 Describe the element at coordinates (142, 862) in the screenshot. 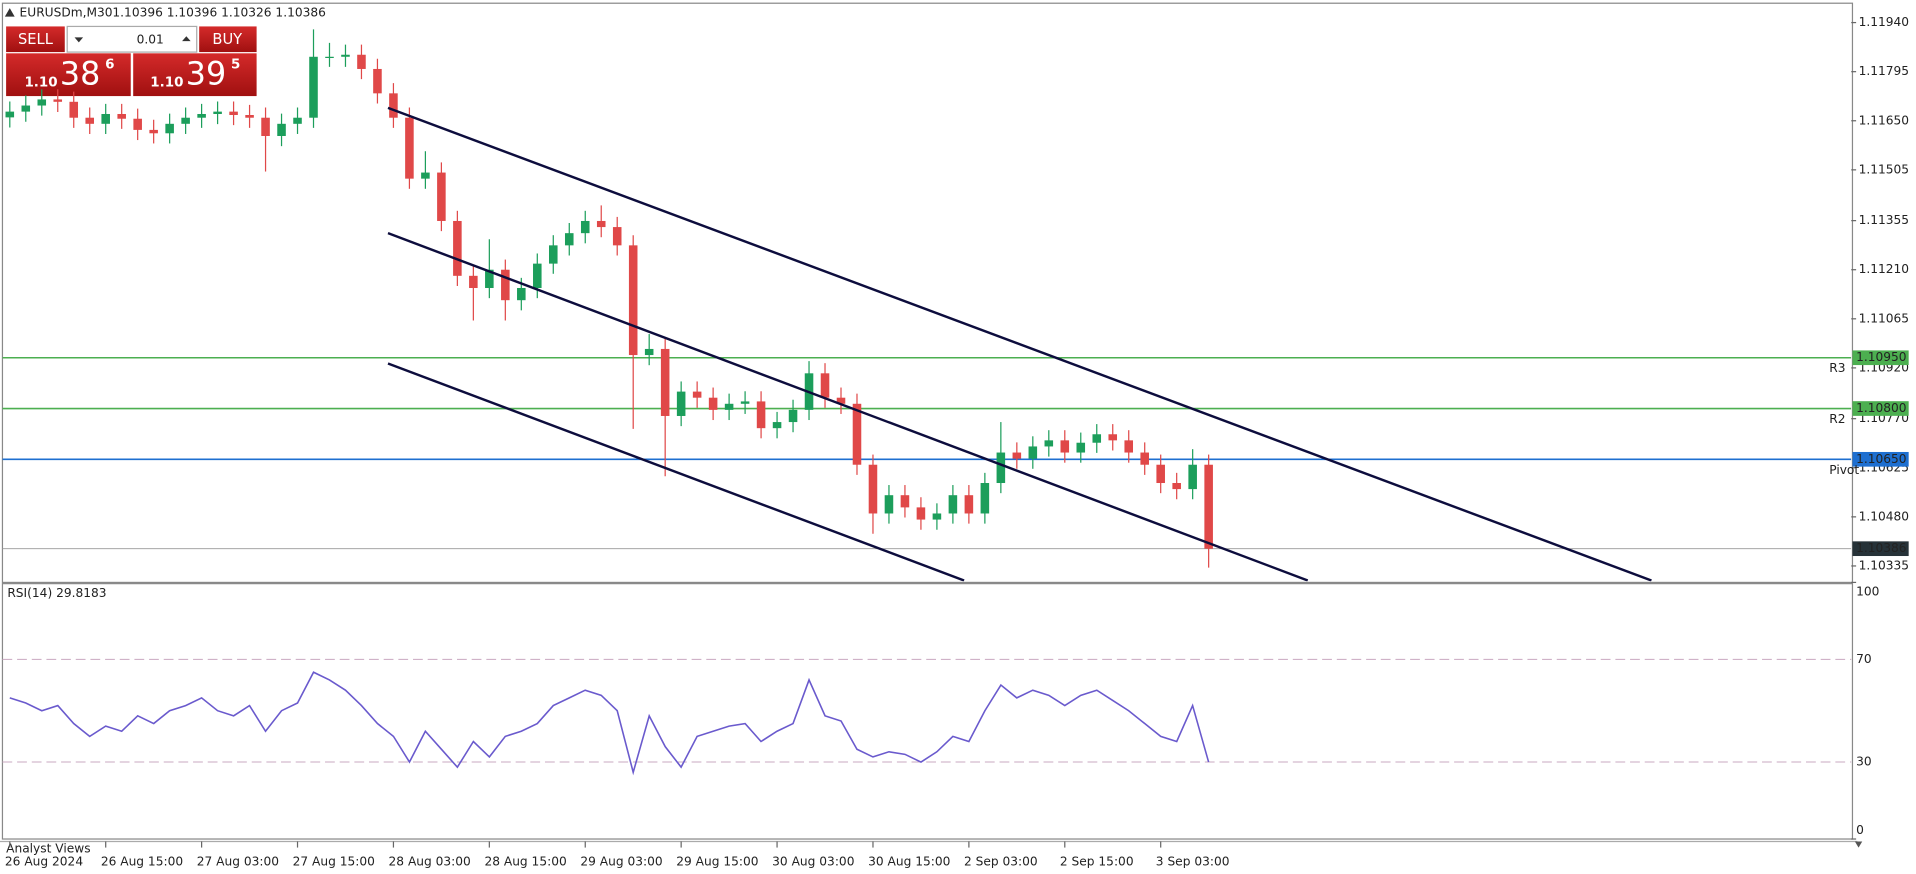

I see `x-tick-label: 26 Aug 15:00` at that location.